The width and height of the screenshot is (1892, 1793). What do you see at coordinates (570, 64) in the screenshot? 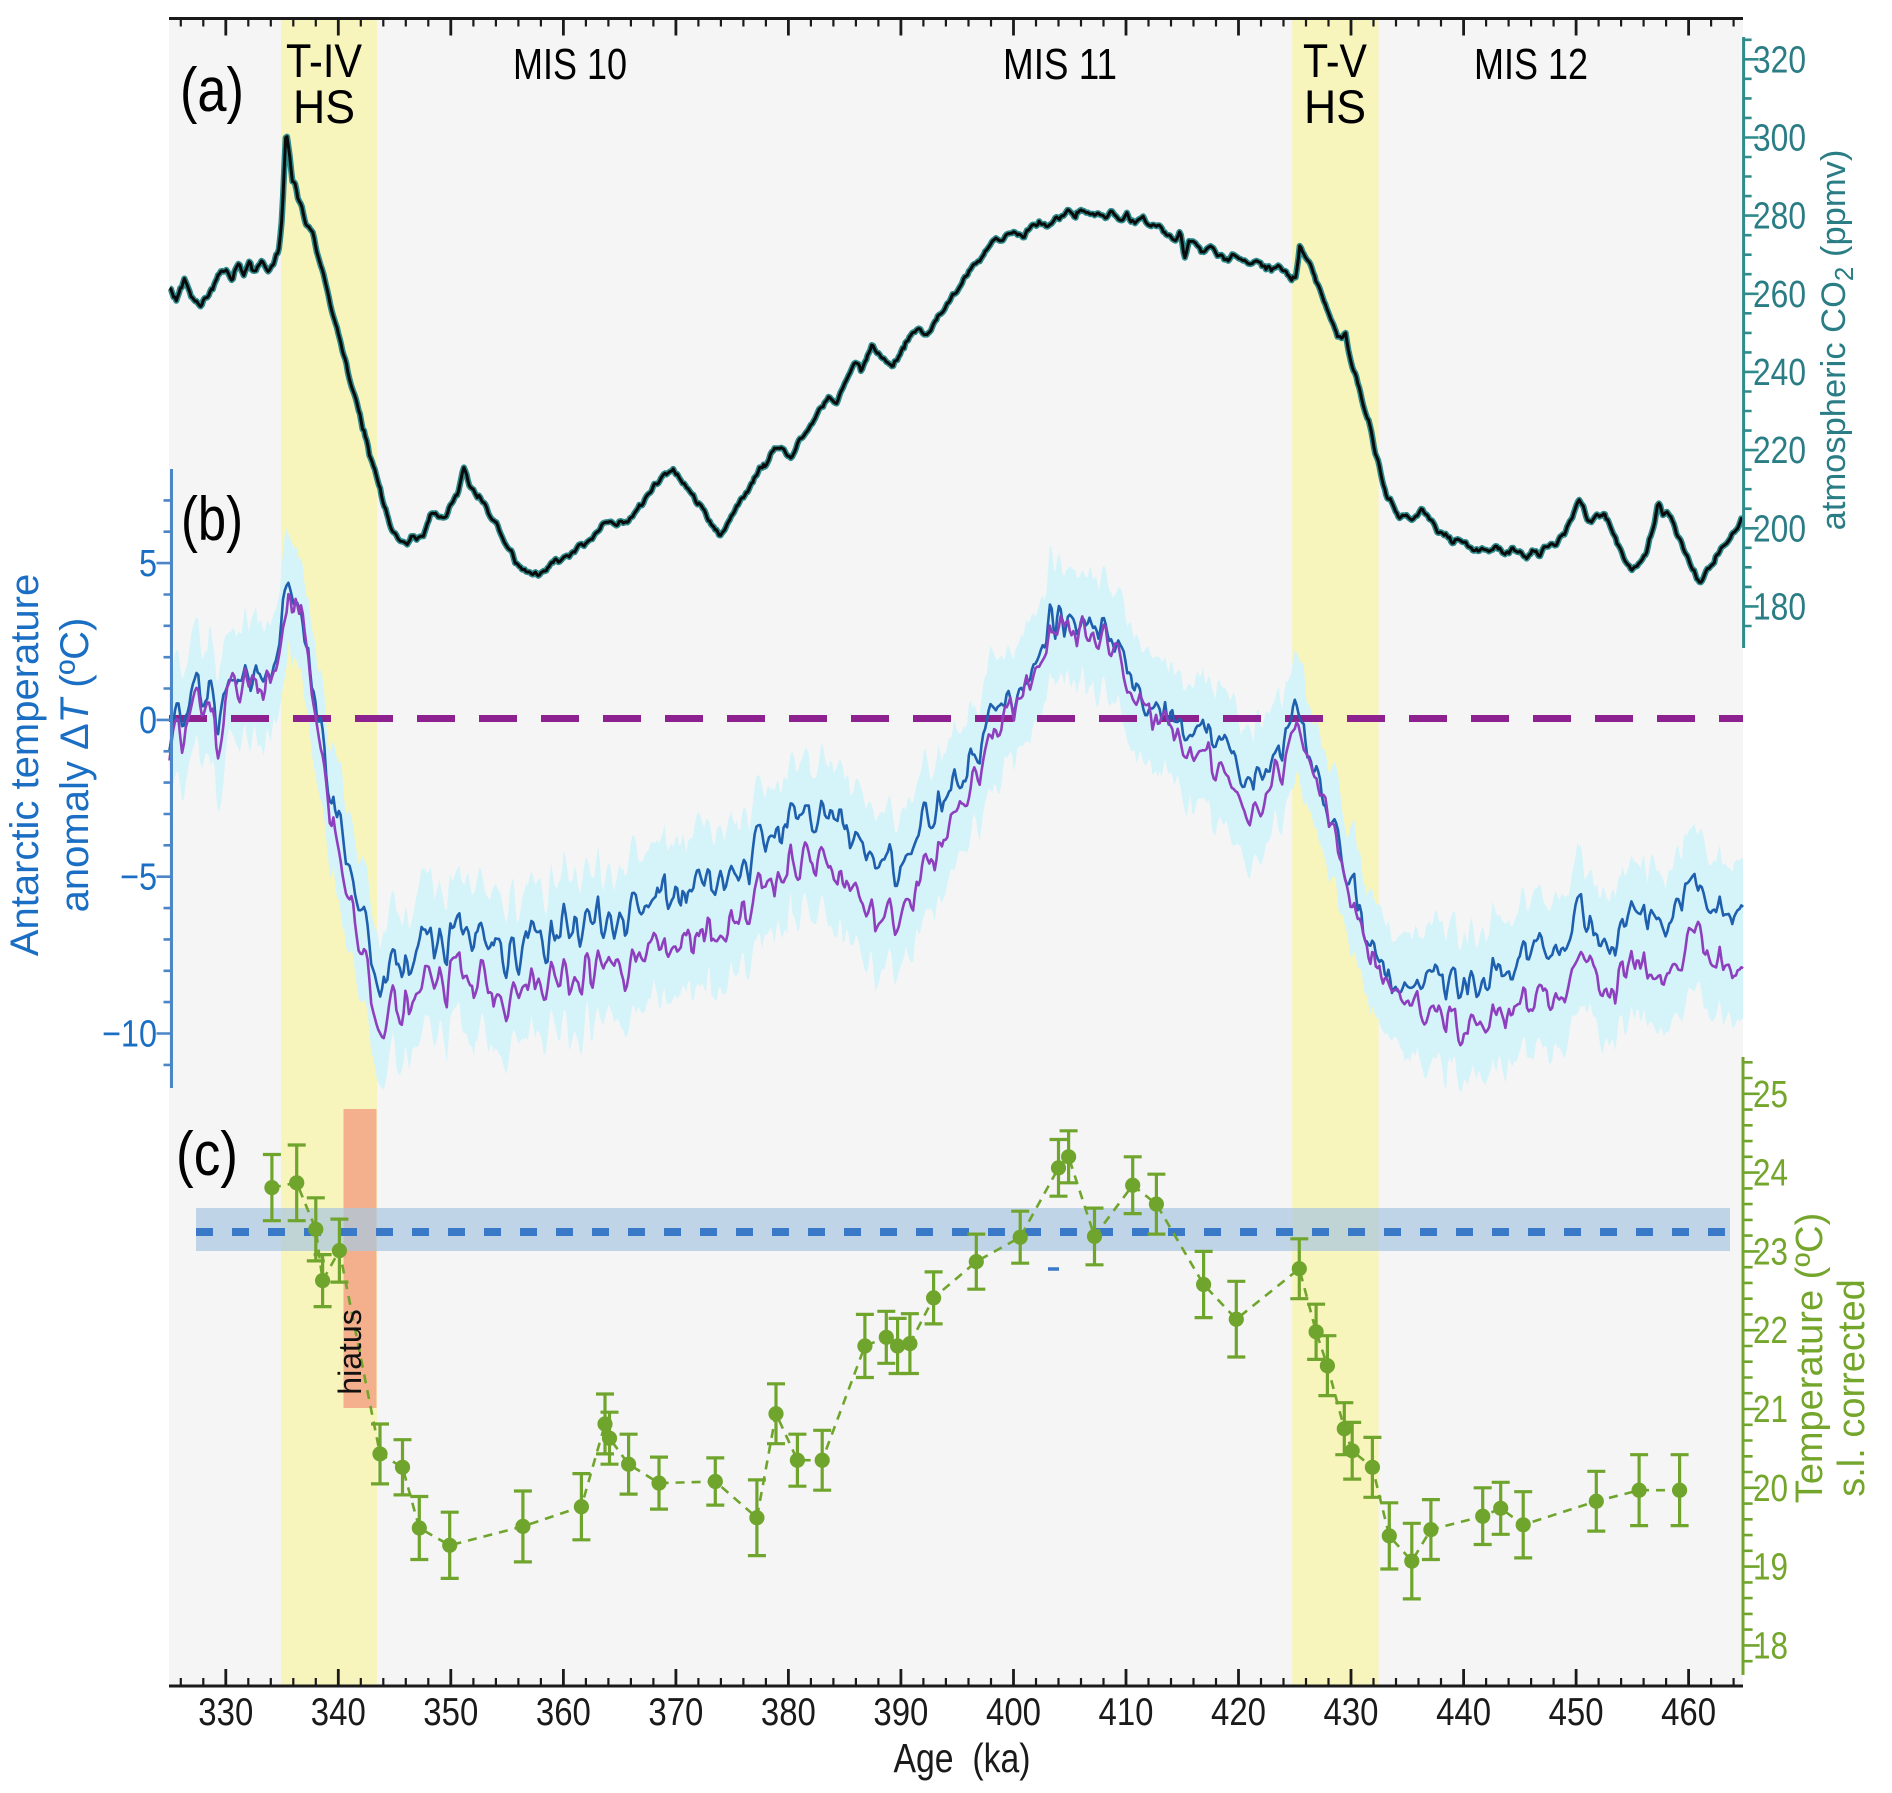
I see `svg-text: MIS 10` at bounding box center [570, 64].